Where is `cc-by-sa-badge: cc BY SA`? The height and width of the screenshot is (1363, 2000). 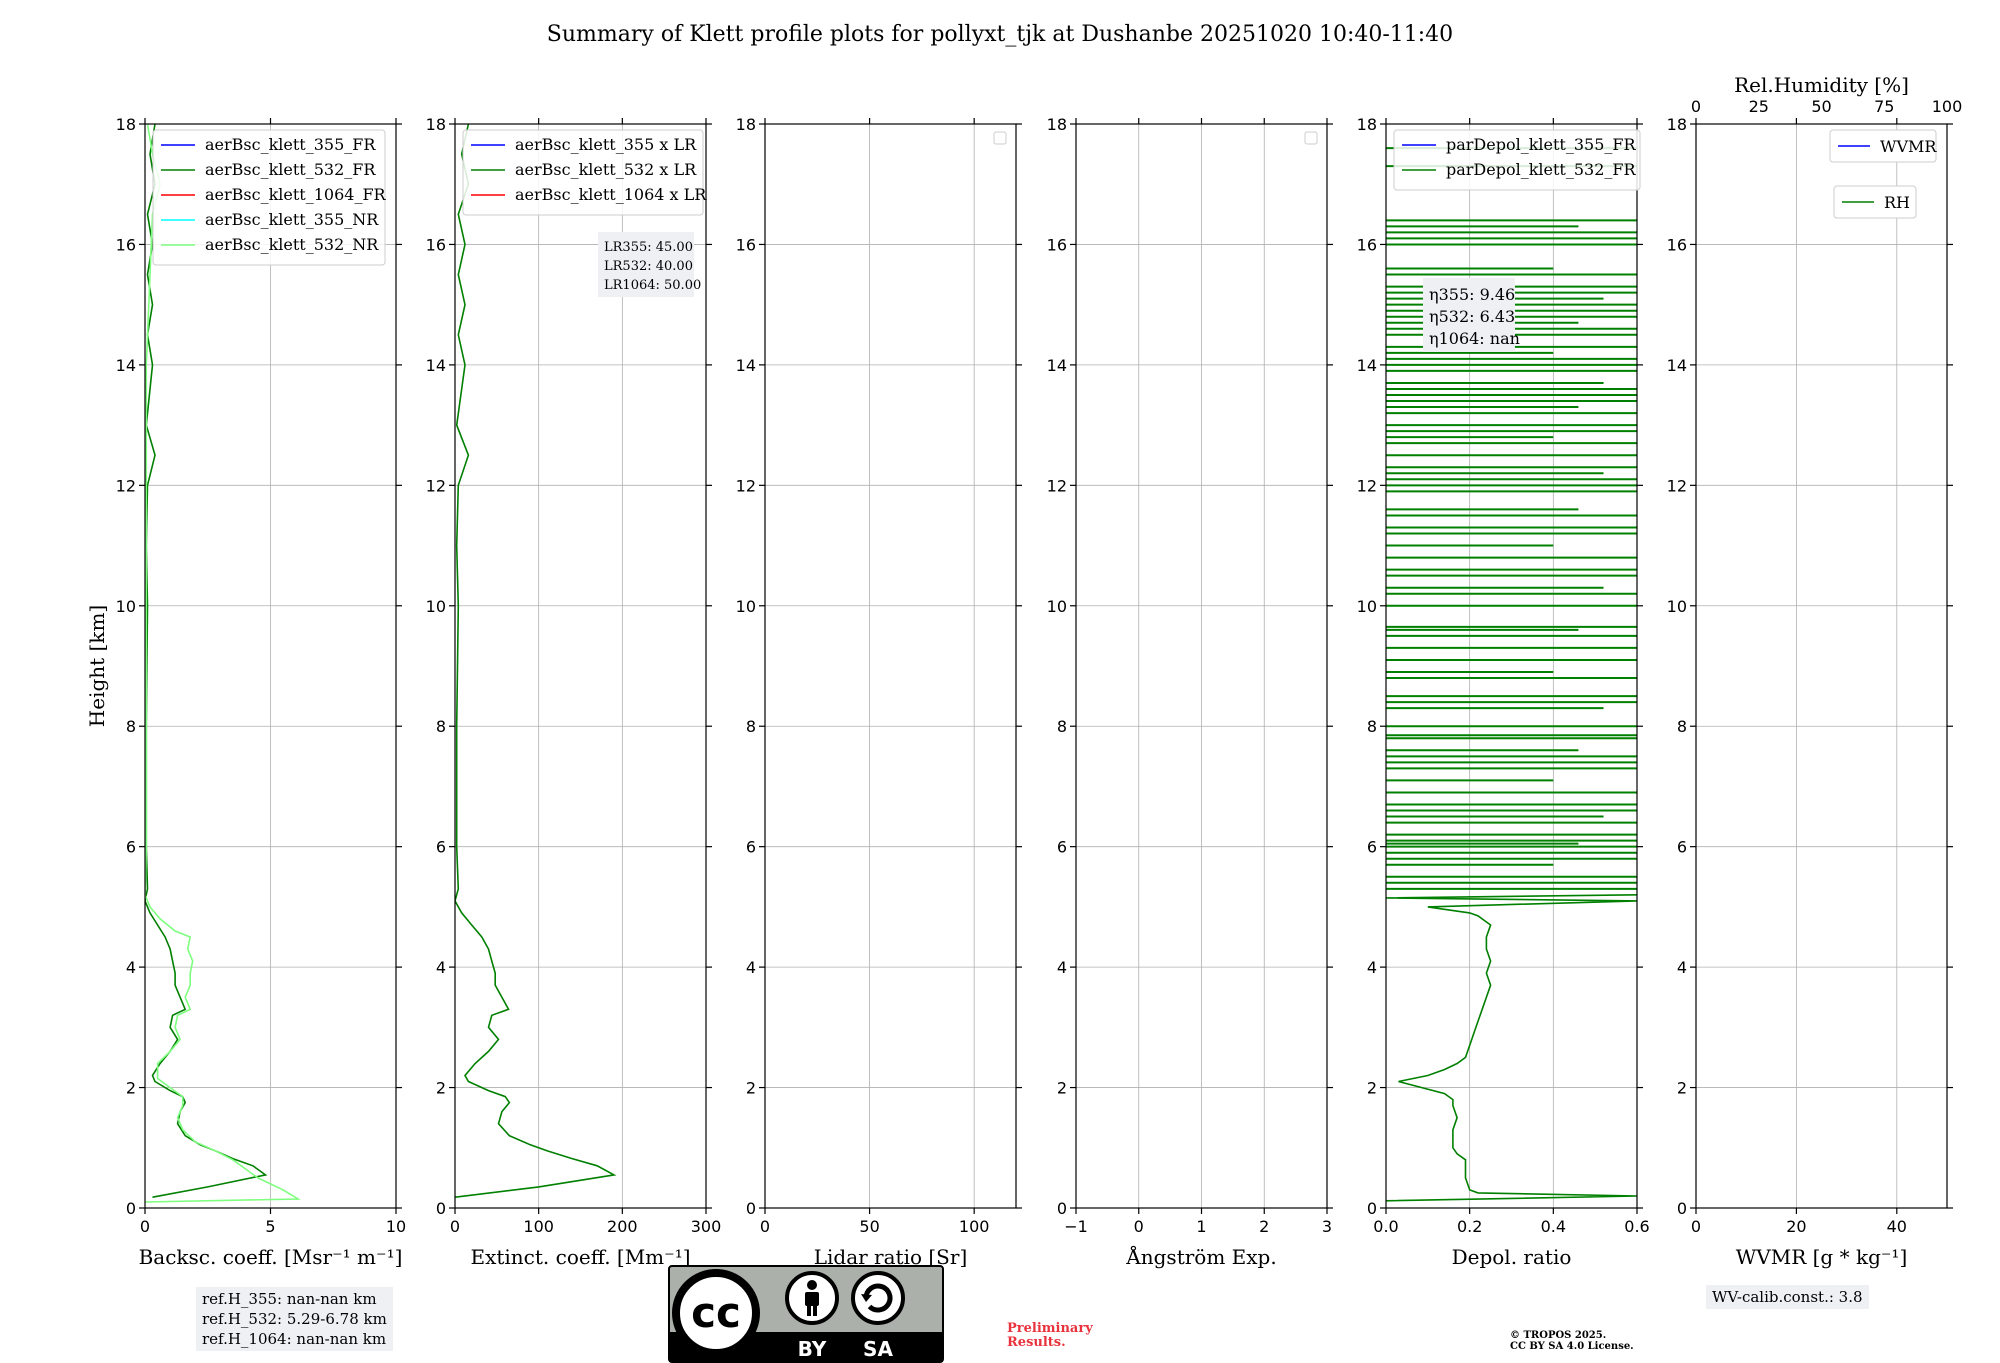 cc-by-sa-badge: cc BY SA is located at coordinates (806, 1314).